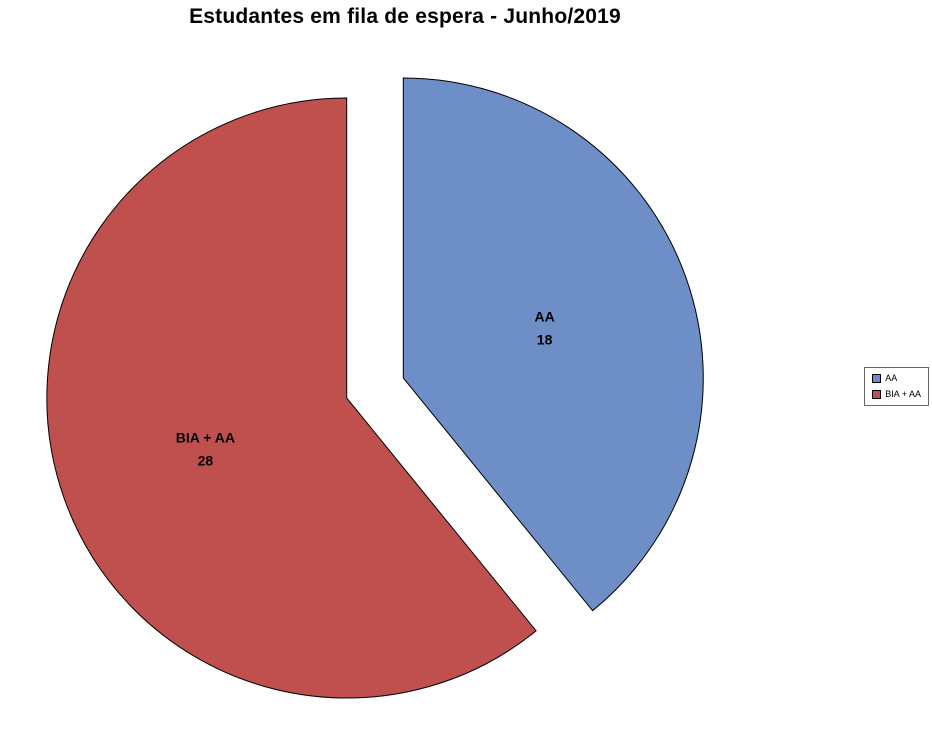 This screenshot has height=730, width=932. Describe the element at coordinates (205, 448) in the screenshot. I see `slice-label-bia-aa: BIA + AA 28` at that location.